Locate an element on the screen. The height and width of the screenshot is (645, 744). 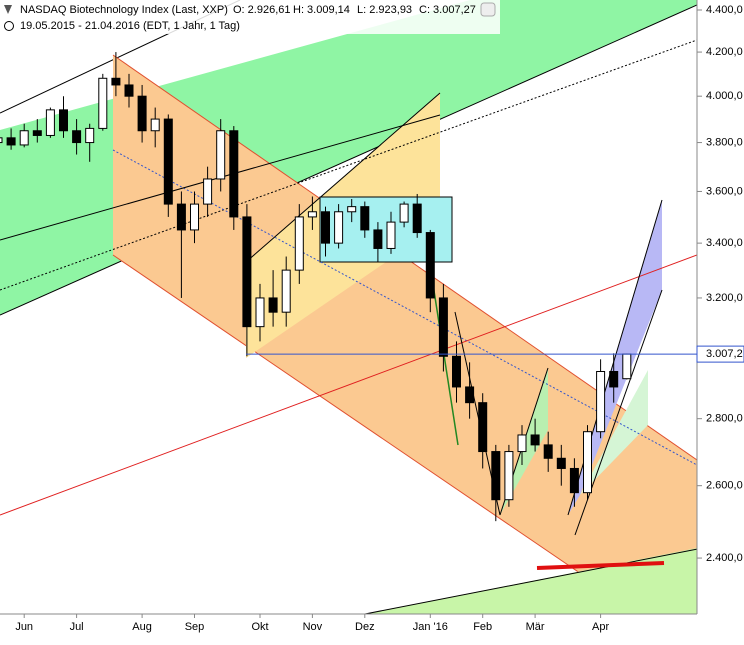
y-tick-label: 4.200,0 is located at coordinates (724, 52).